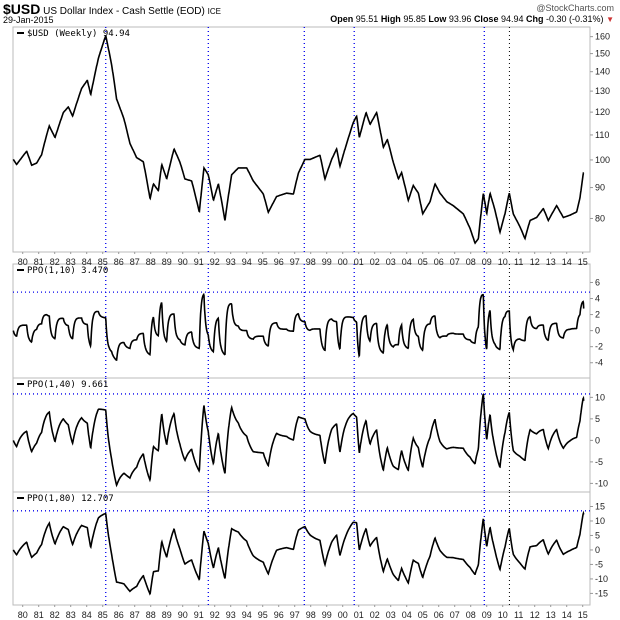 This screenshot has height=620, width=620. I want to click on y-tick-label: 5, so click(597, 419).